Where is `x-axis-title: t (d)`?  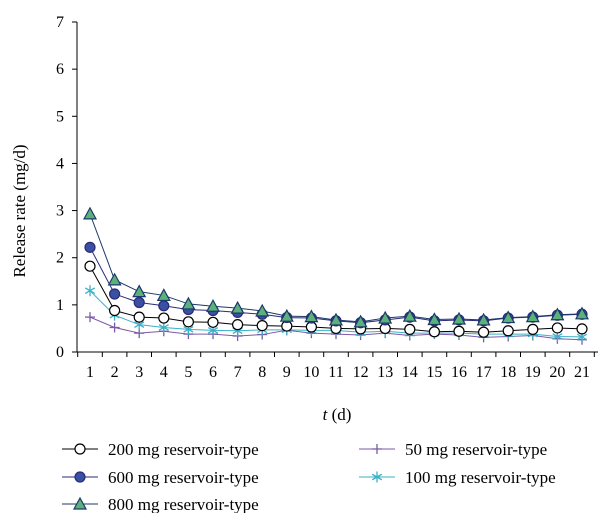
x-axis-title: t (d) is located at coordinates (337, 414).